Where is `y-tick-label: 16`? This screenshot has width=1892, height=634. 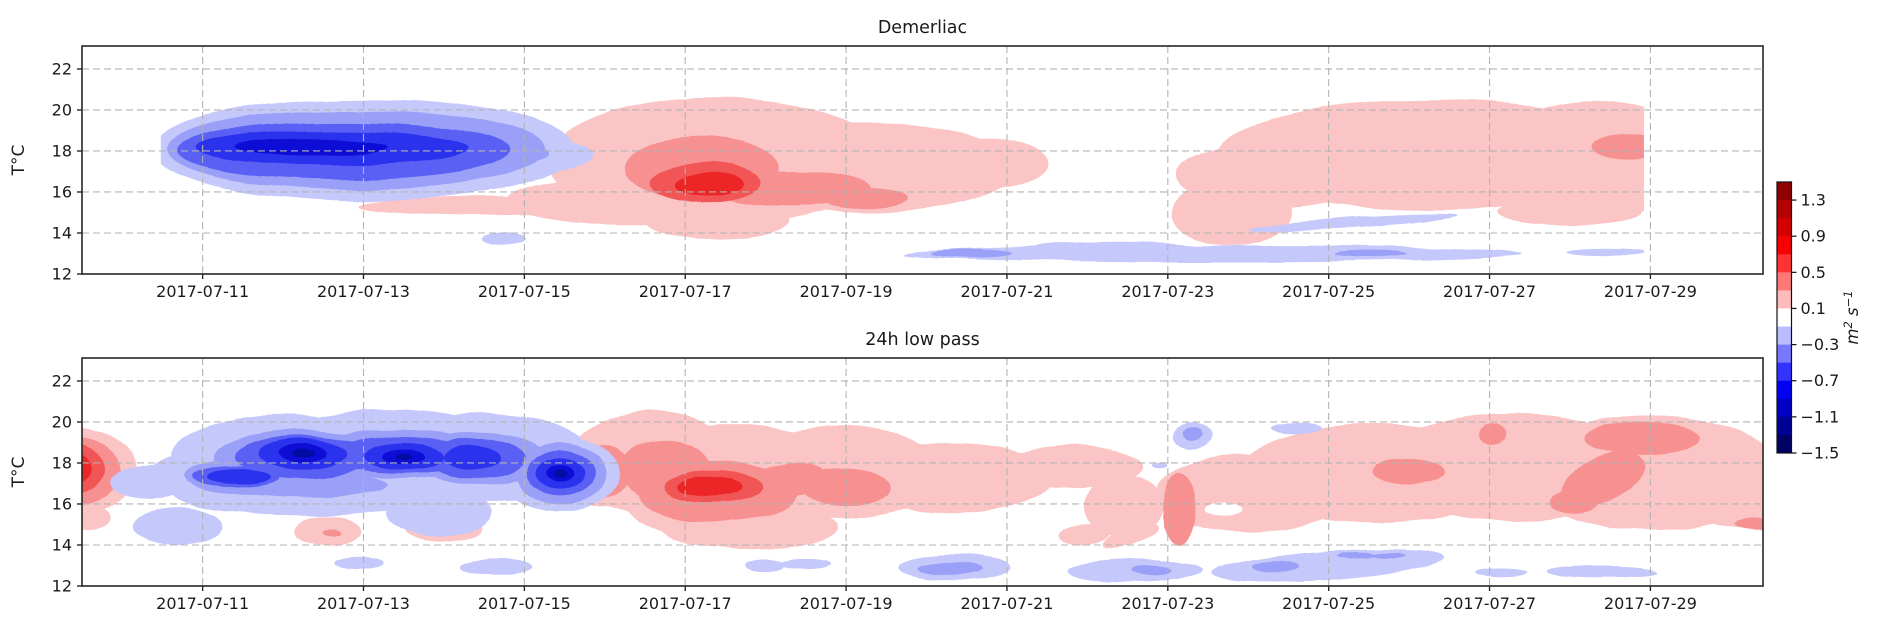 y-tick-label: 16 is located at coordinates (62, 191).